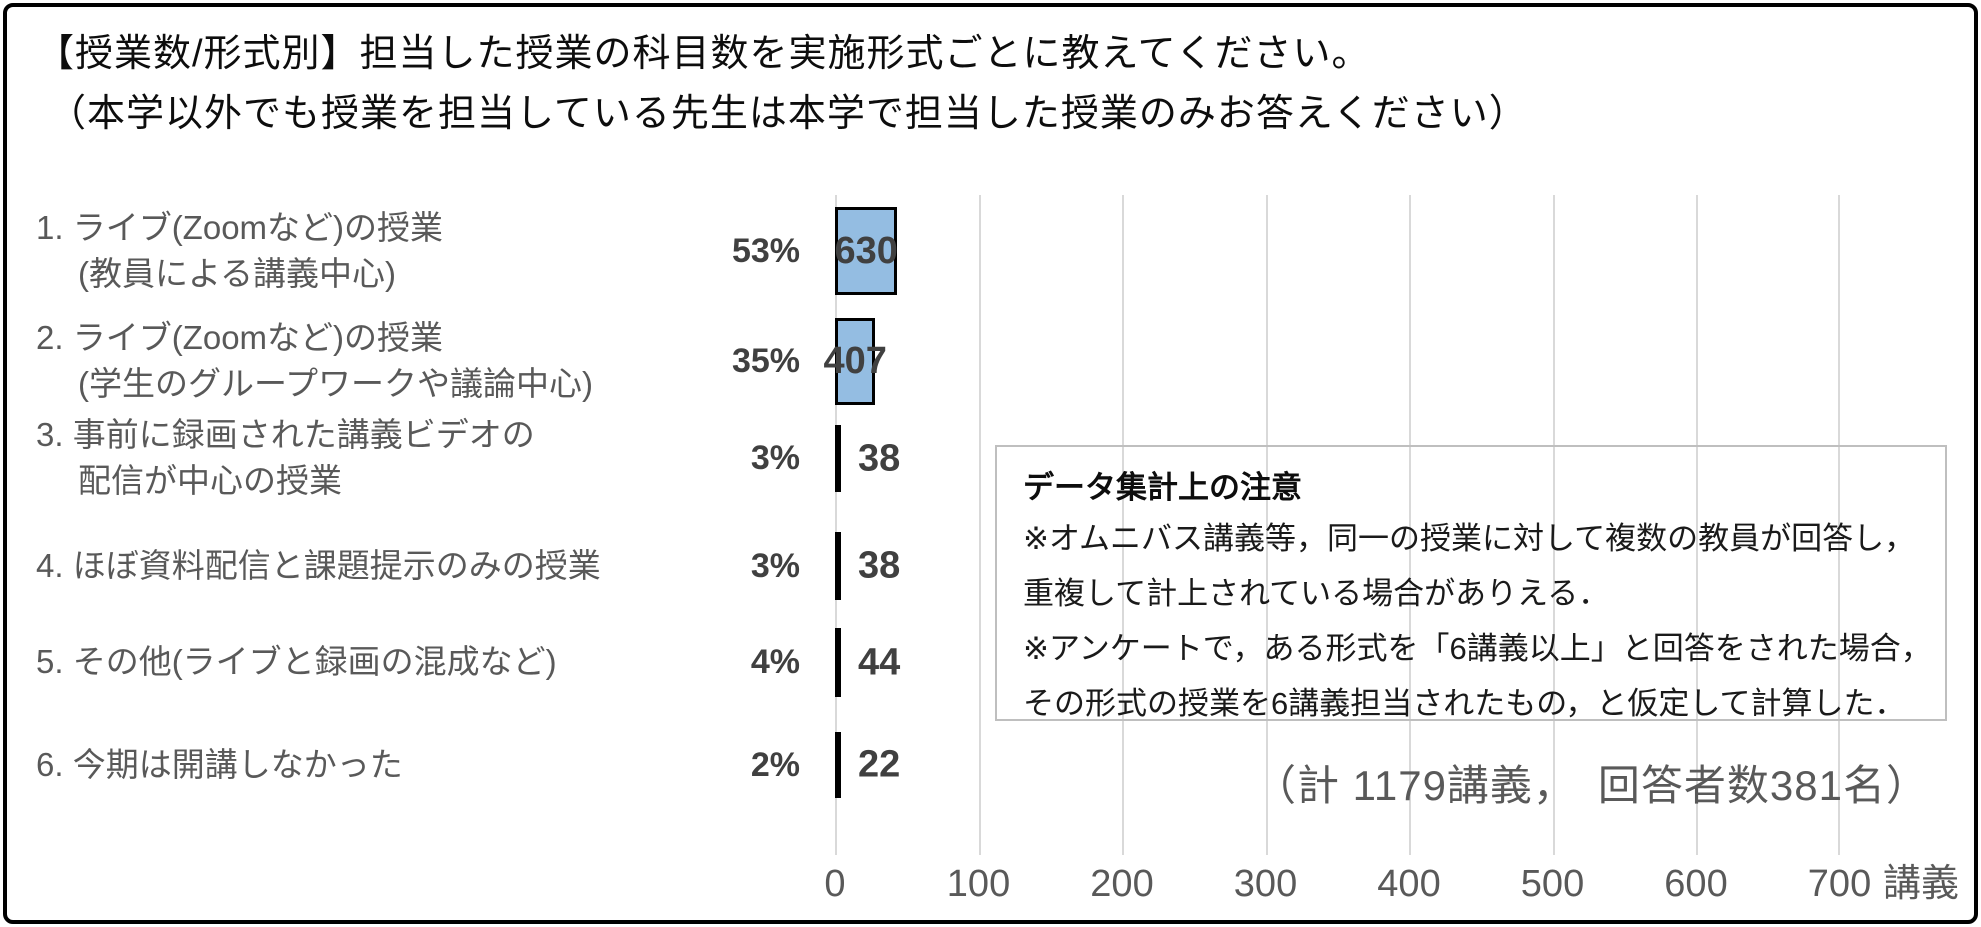 This screenshot has width=1981, height=927. Describe the element at coordinates (1265, 884) in the screenshot. I see `x-tick-300: 300` at that location.